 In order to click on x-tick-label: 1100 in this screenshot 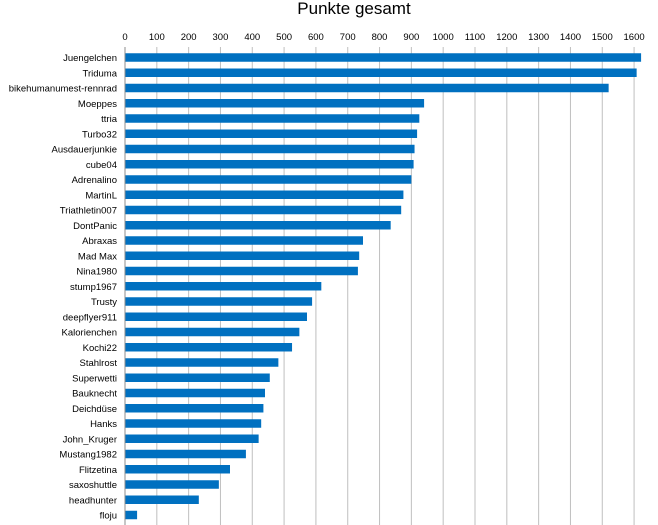, I will do `click(475, 37)`.